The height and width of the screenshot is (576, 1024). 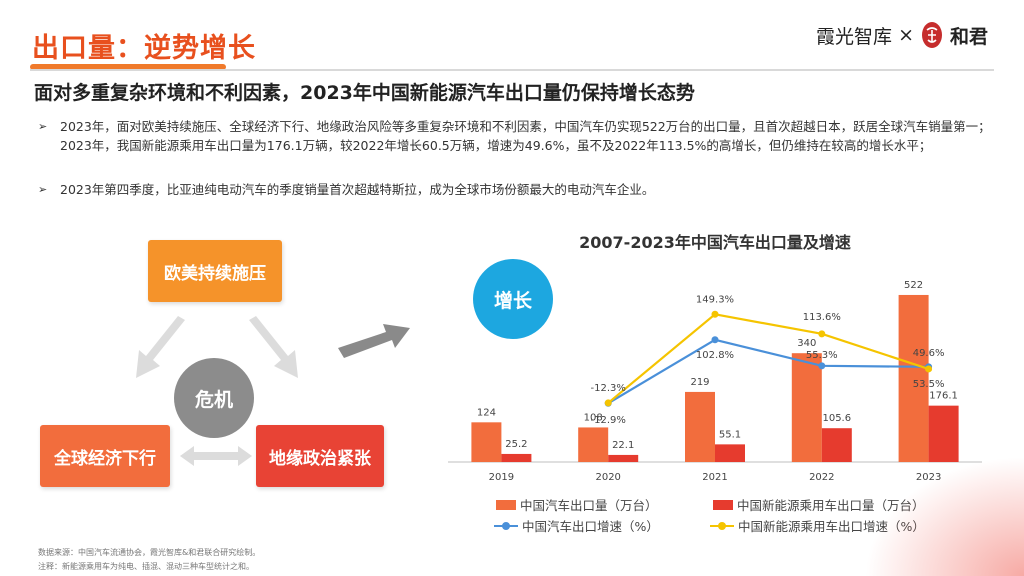 I want to click on brand-times: ×, so click(x=906, y=35).